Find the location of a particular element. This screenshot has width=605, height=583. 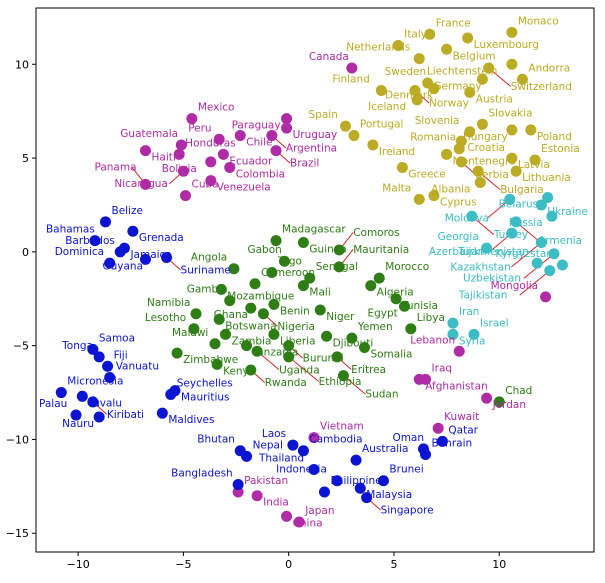

point-label: Belgium is located at coordinates (474, 56).